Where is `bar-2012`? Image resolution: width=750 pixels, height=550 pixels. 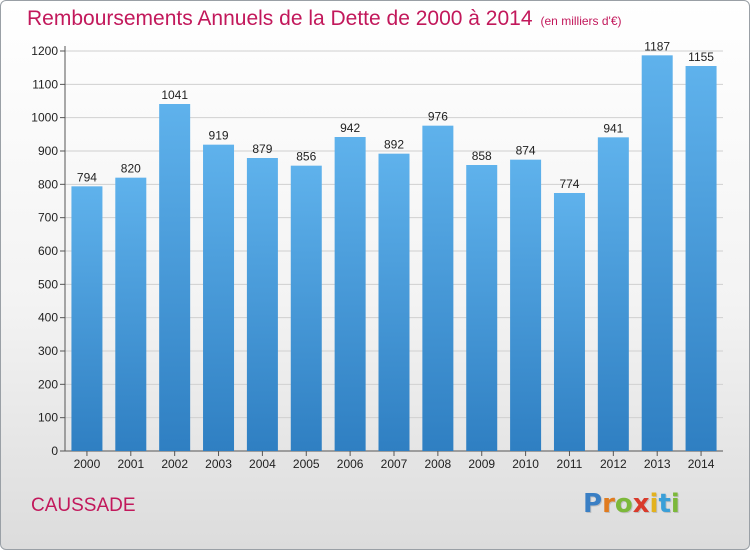 bar-2012 is located at coordinates (613, 294).